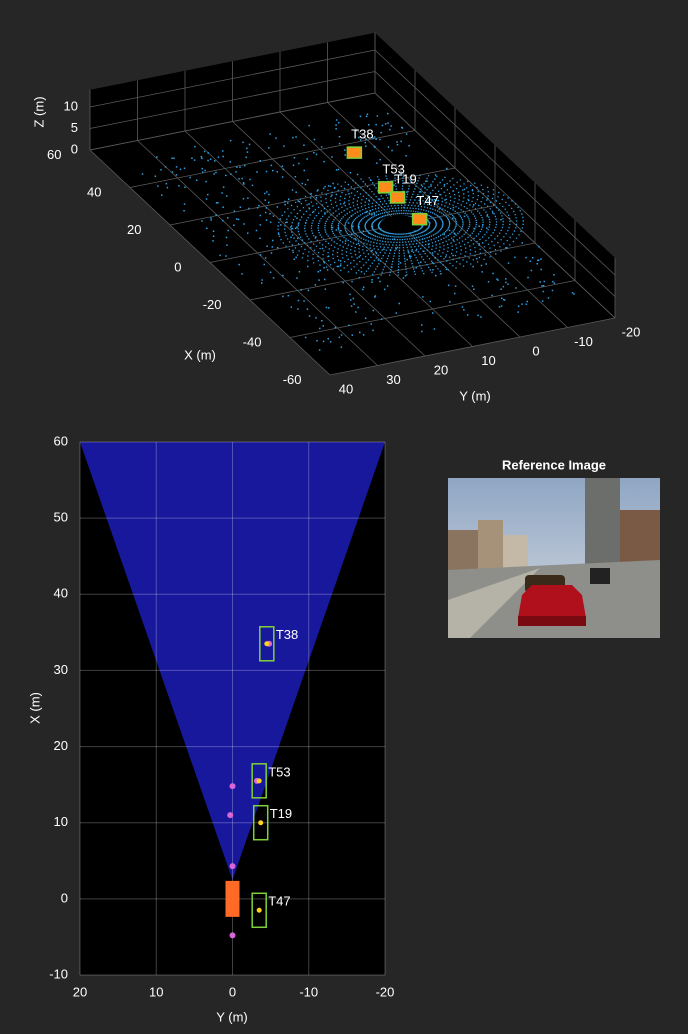 This screenshot has height=1034, width=688. Describe the element at coordinates (74, 148) in the screenshot. I see `z-tick-label: 0` at that location.